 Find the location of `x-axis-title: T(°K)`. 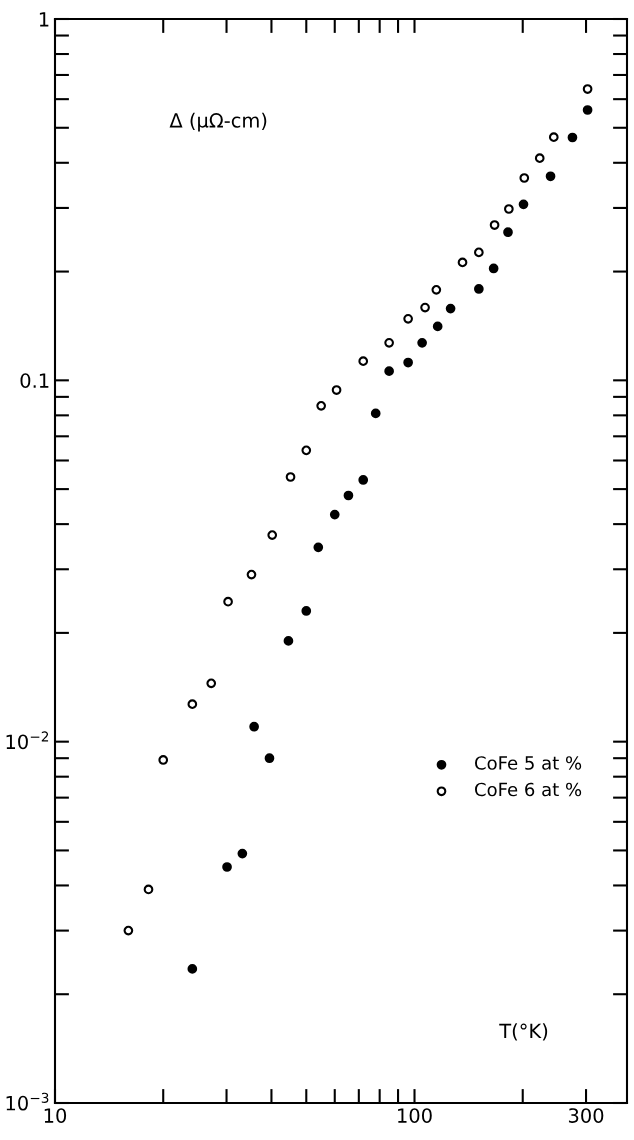

x-axis-title: T(°K) is located at coordinates (523, 1032).